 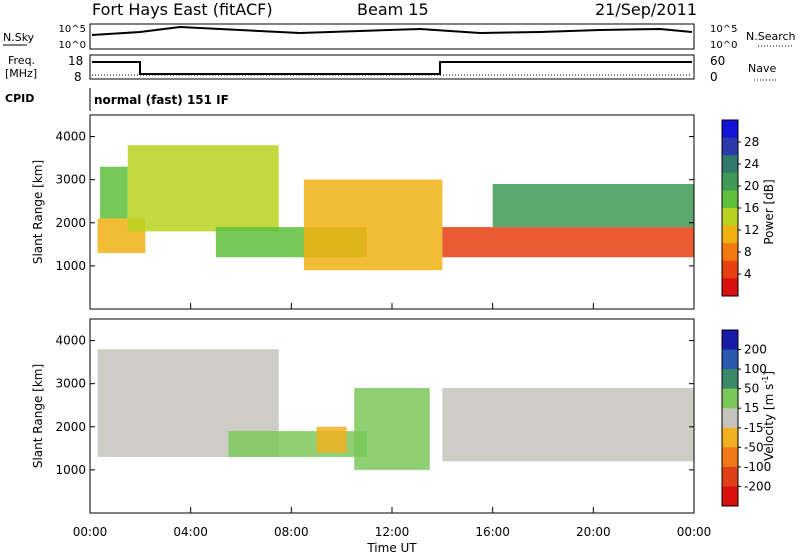 I want to click on vel-cbar-tick-label-1: 100, so click(x=755, y=369).